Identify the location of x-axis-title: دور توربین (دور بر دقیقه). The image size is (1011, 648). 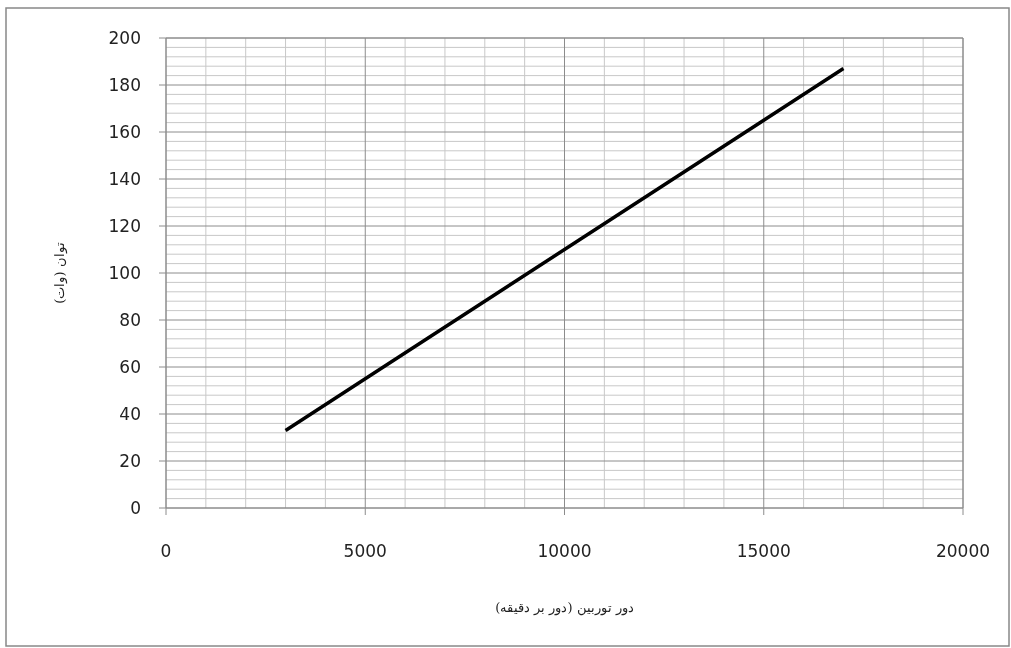
(564, 608).